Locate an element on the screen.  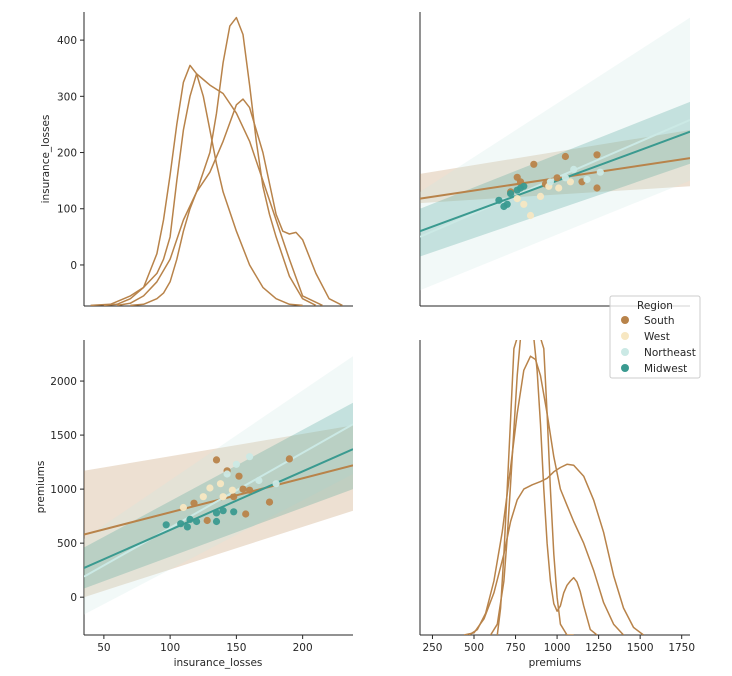
x-tick-label: 150 is located at coordinates (236, 648).